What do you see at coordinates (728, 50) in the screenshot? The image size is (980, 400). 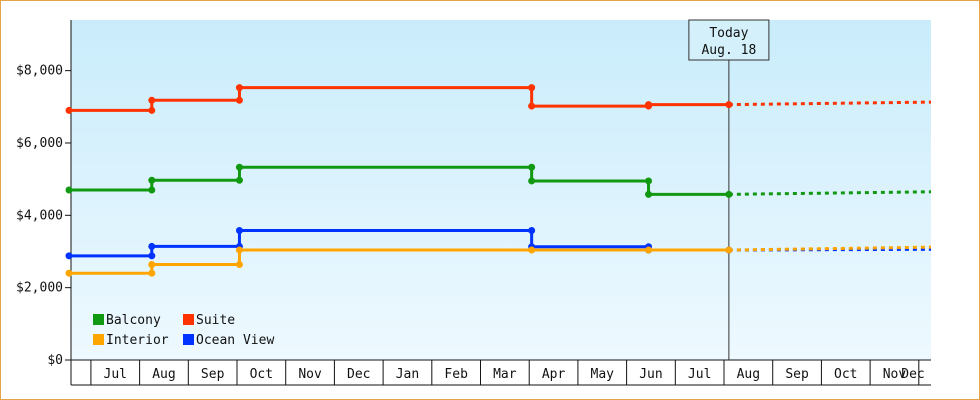 I see `today-date: Aug. 18` at bounding box center [728, 50].